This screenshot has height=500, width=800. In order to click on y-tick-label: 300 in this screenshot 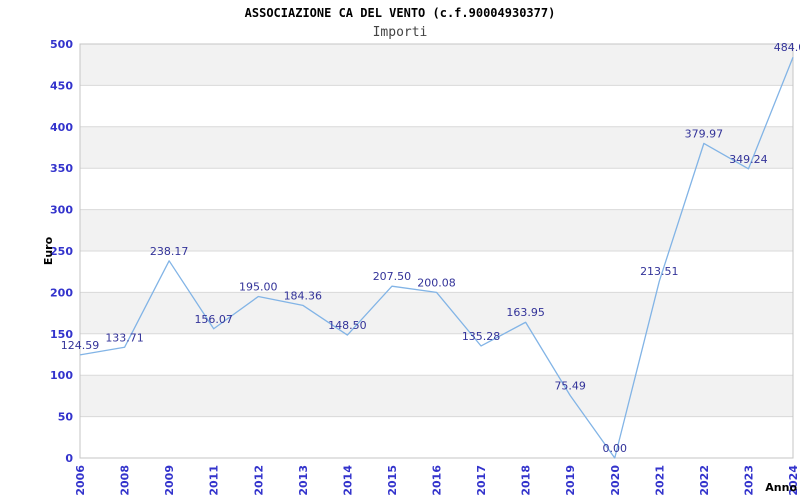, I will do `click(61, 210)`.